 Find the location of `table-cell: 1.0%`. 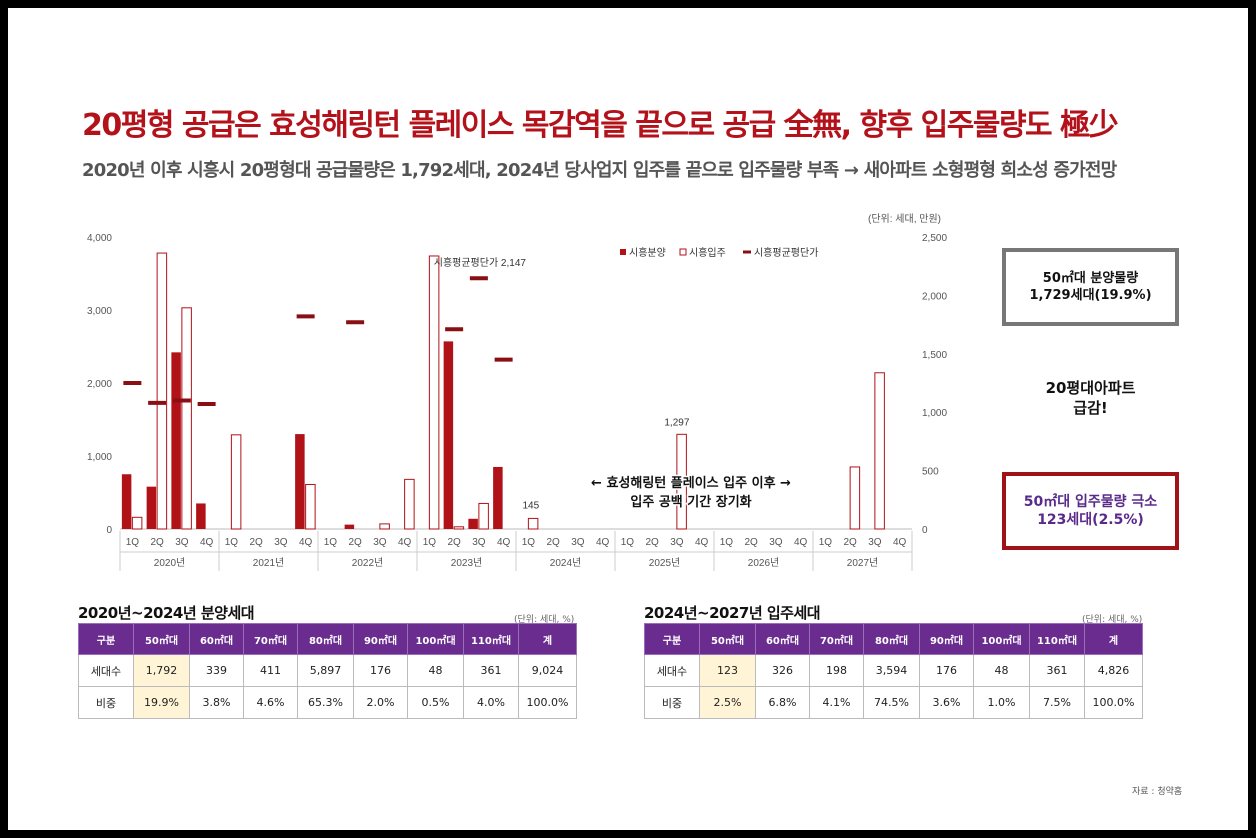

table-cell: 1.0% is located at coordinates (1001, 702).